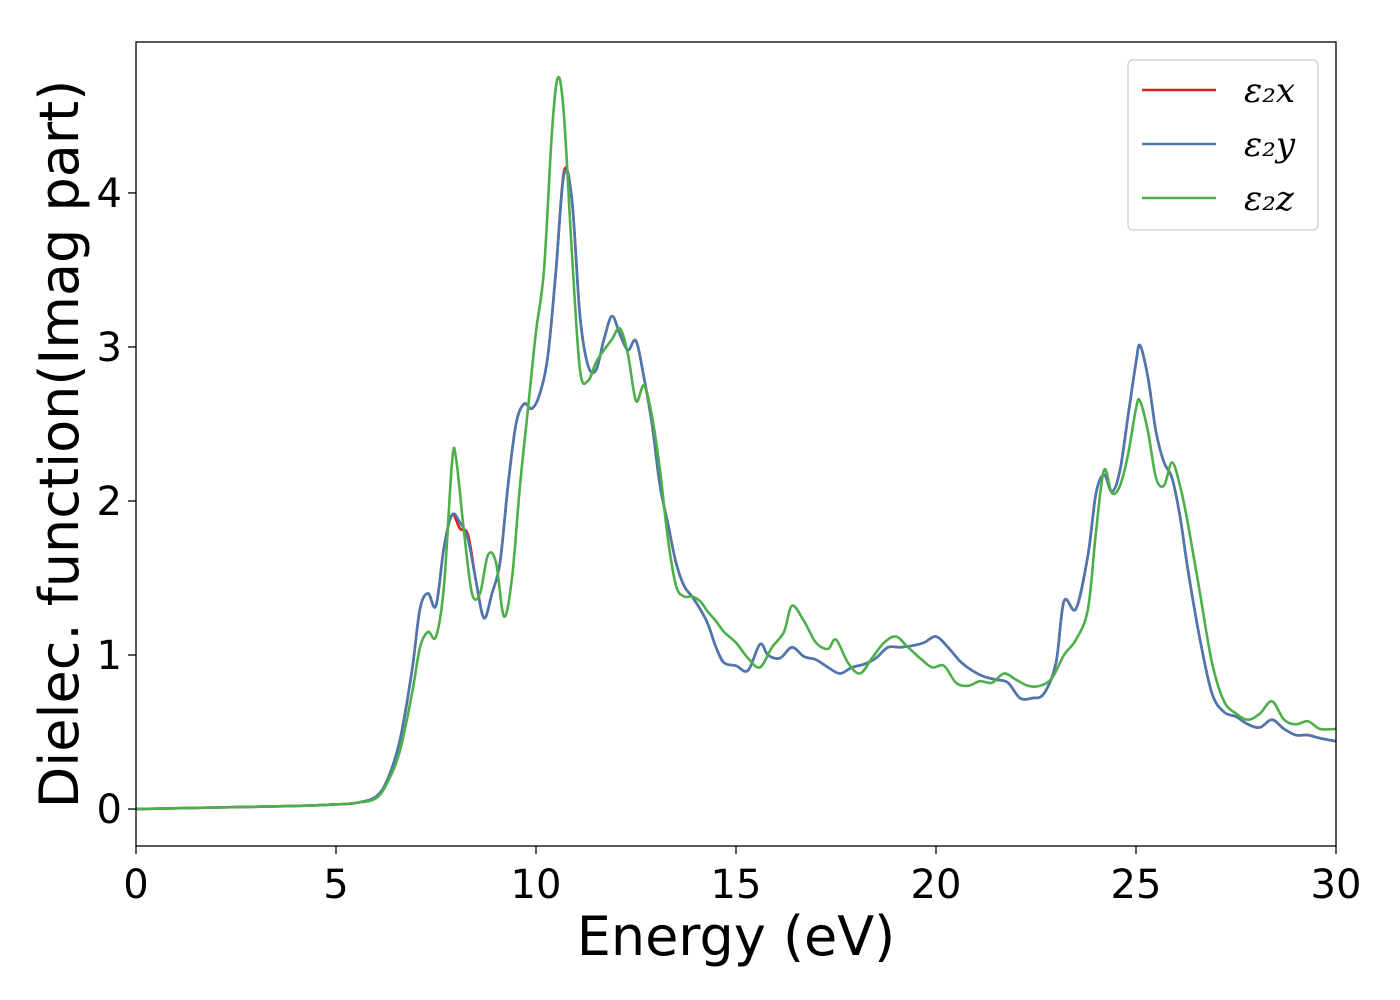 The image size is (1400, 1000). Describe the element at coordinates (109, 656) in the screenshot. I see `y-tick-label: 1` at that location.